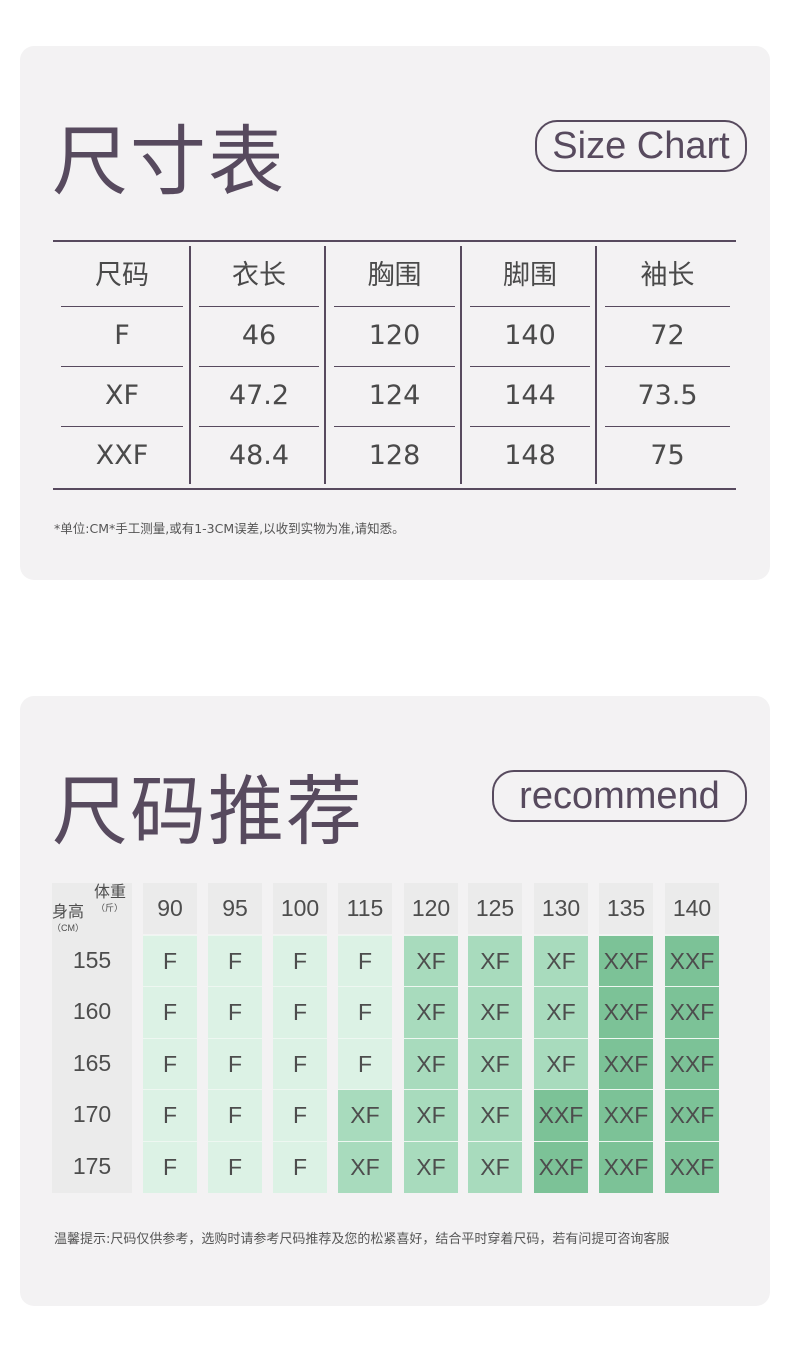 Image resolution: width=790 pixels, height=1345 pixels. Describe the element at coordinates (122, 276) in the screenshot. I see `column-header: 尺码` at that location.